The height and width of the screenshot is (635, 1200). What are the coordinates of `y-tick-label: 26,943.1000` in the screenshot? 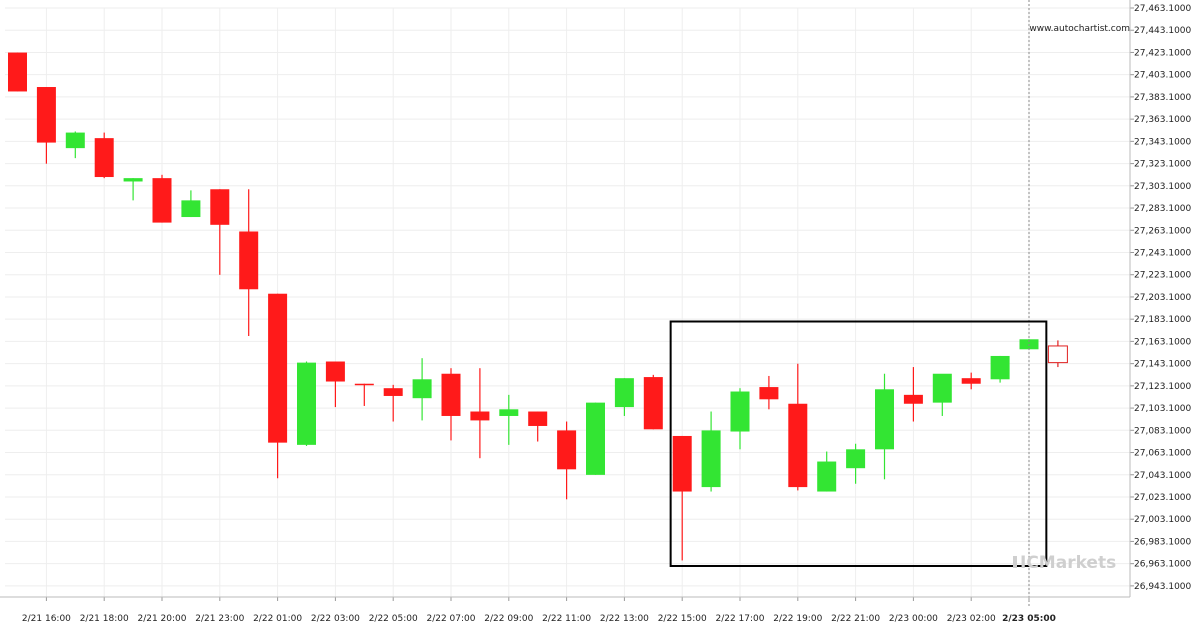 It's located at (1163, 587).